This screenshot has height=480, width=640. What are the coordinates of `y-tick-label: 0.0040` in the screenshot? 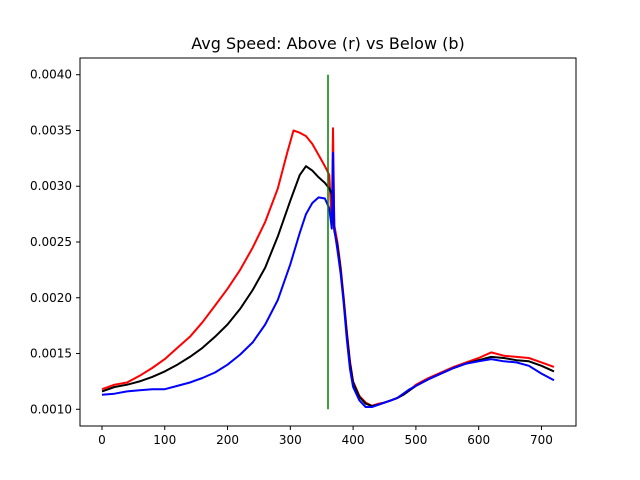 It's located at (51, 75).